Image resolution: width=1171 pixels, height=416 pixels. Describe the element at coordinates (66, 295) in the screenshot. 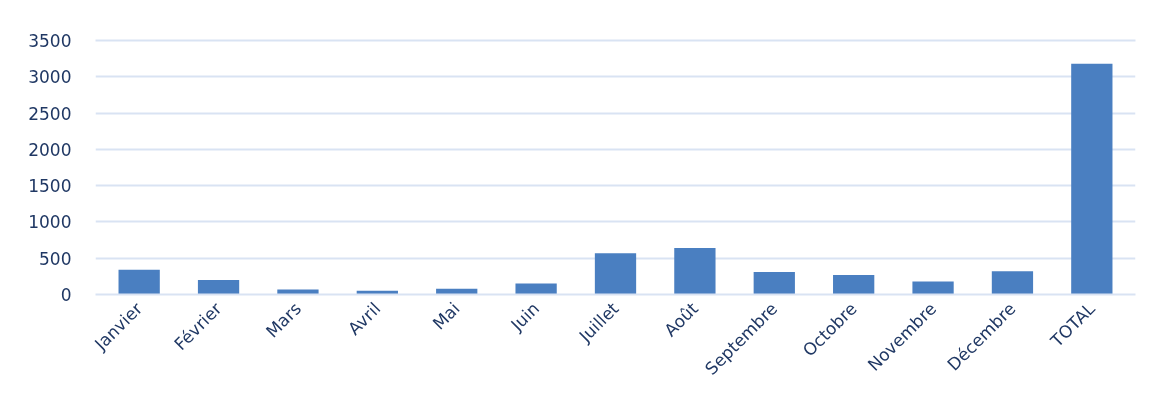

I see `y-tick-label: 0` at that location.